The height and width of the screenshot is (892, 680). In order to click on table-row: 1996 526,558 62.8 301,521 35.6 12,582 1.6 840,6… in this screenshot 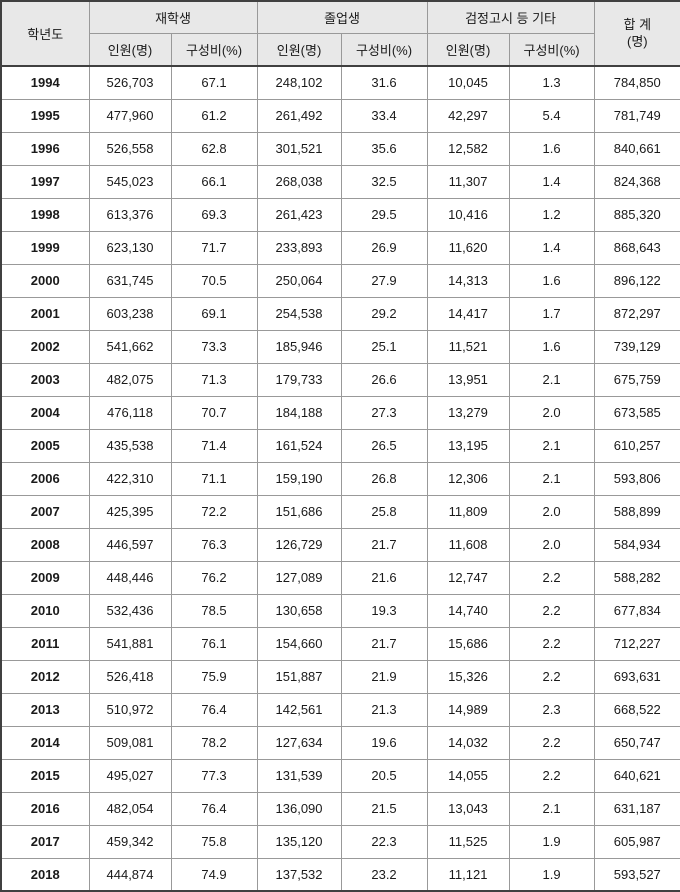, I will do `click(340, 148)`.